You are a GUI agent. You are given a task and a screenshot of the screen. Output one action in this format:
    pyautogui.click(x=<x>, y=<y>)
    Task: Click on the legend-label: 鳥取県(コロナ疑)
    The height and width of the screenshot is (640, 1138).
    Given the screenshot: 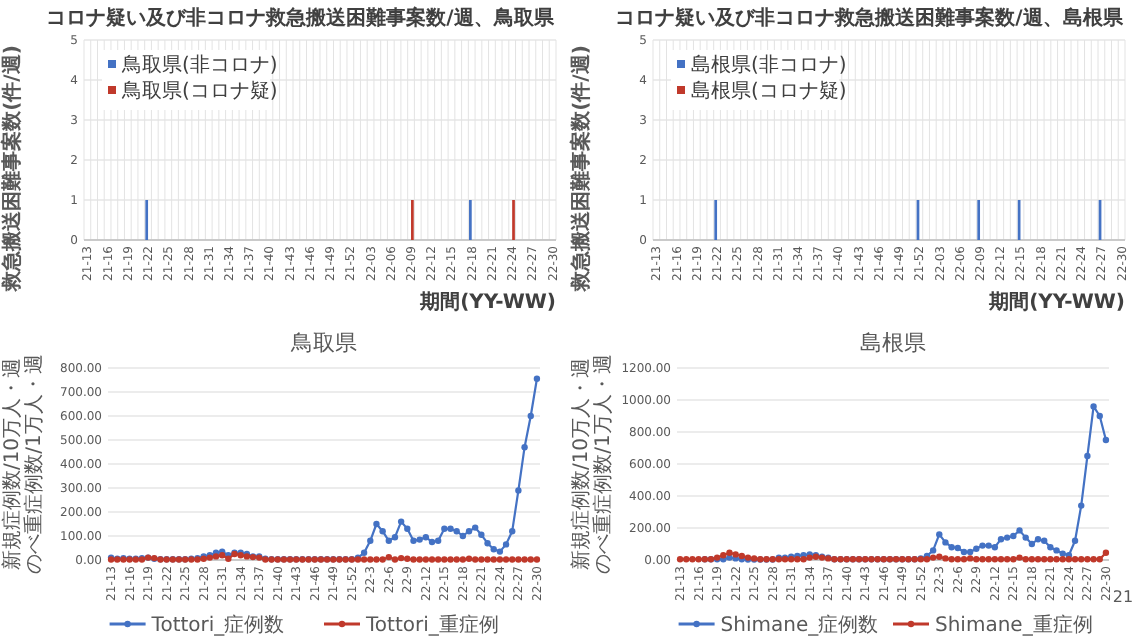 What is the action you would take?
    pyautogui.click(x=199, y=91)
    